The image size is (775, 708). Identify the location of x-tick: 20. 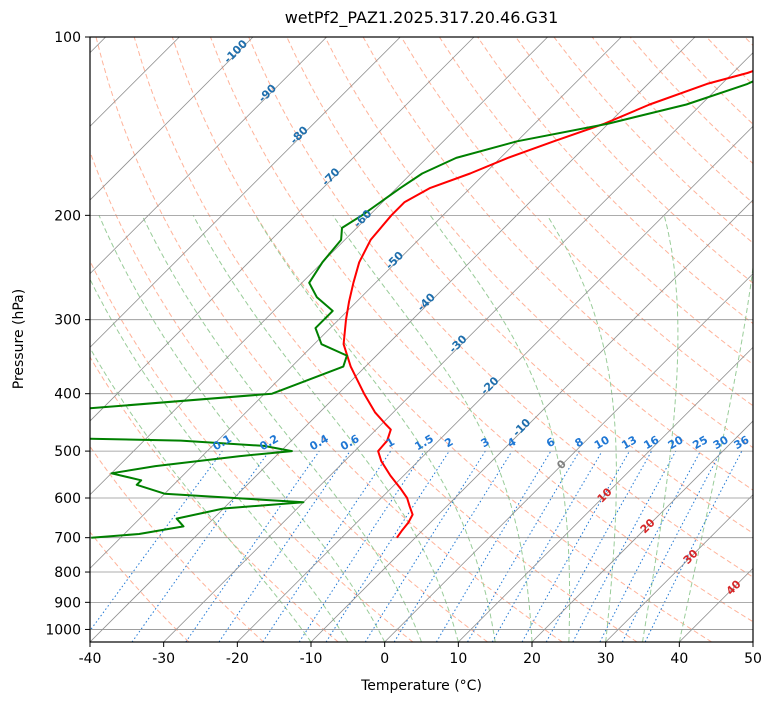
(532, 659).